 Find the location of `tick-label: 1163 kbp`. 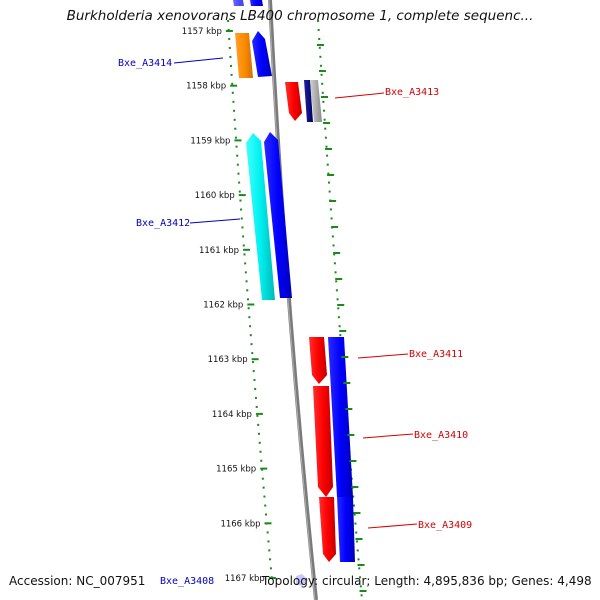

tick-label: 1163 kbp is located at coordinates (228, 360).